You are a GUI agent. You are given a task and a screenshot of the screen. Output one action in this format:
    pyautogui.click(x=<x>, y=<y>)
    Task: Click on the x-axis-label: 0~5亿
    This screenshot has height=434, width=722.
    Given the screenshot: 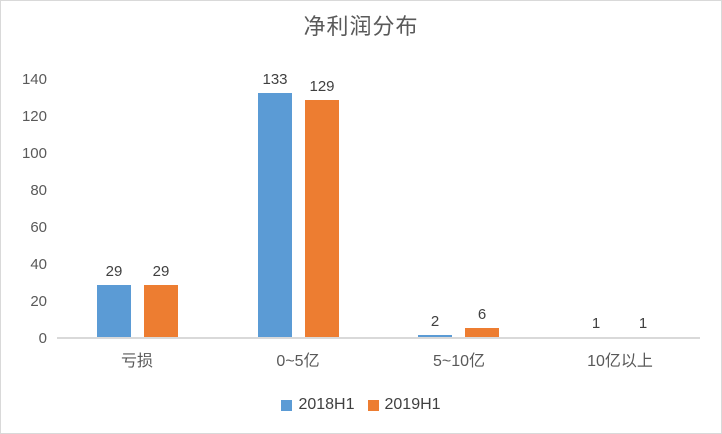 What is the action you would take?
    pyautogui.click(x=298, y=361)
    